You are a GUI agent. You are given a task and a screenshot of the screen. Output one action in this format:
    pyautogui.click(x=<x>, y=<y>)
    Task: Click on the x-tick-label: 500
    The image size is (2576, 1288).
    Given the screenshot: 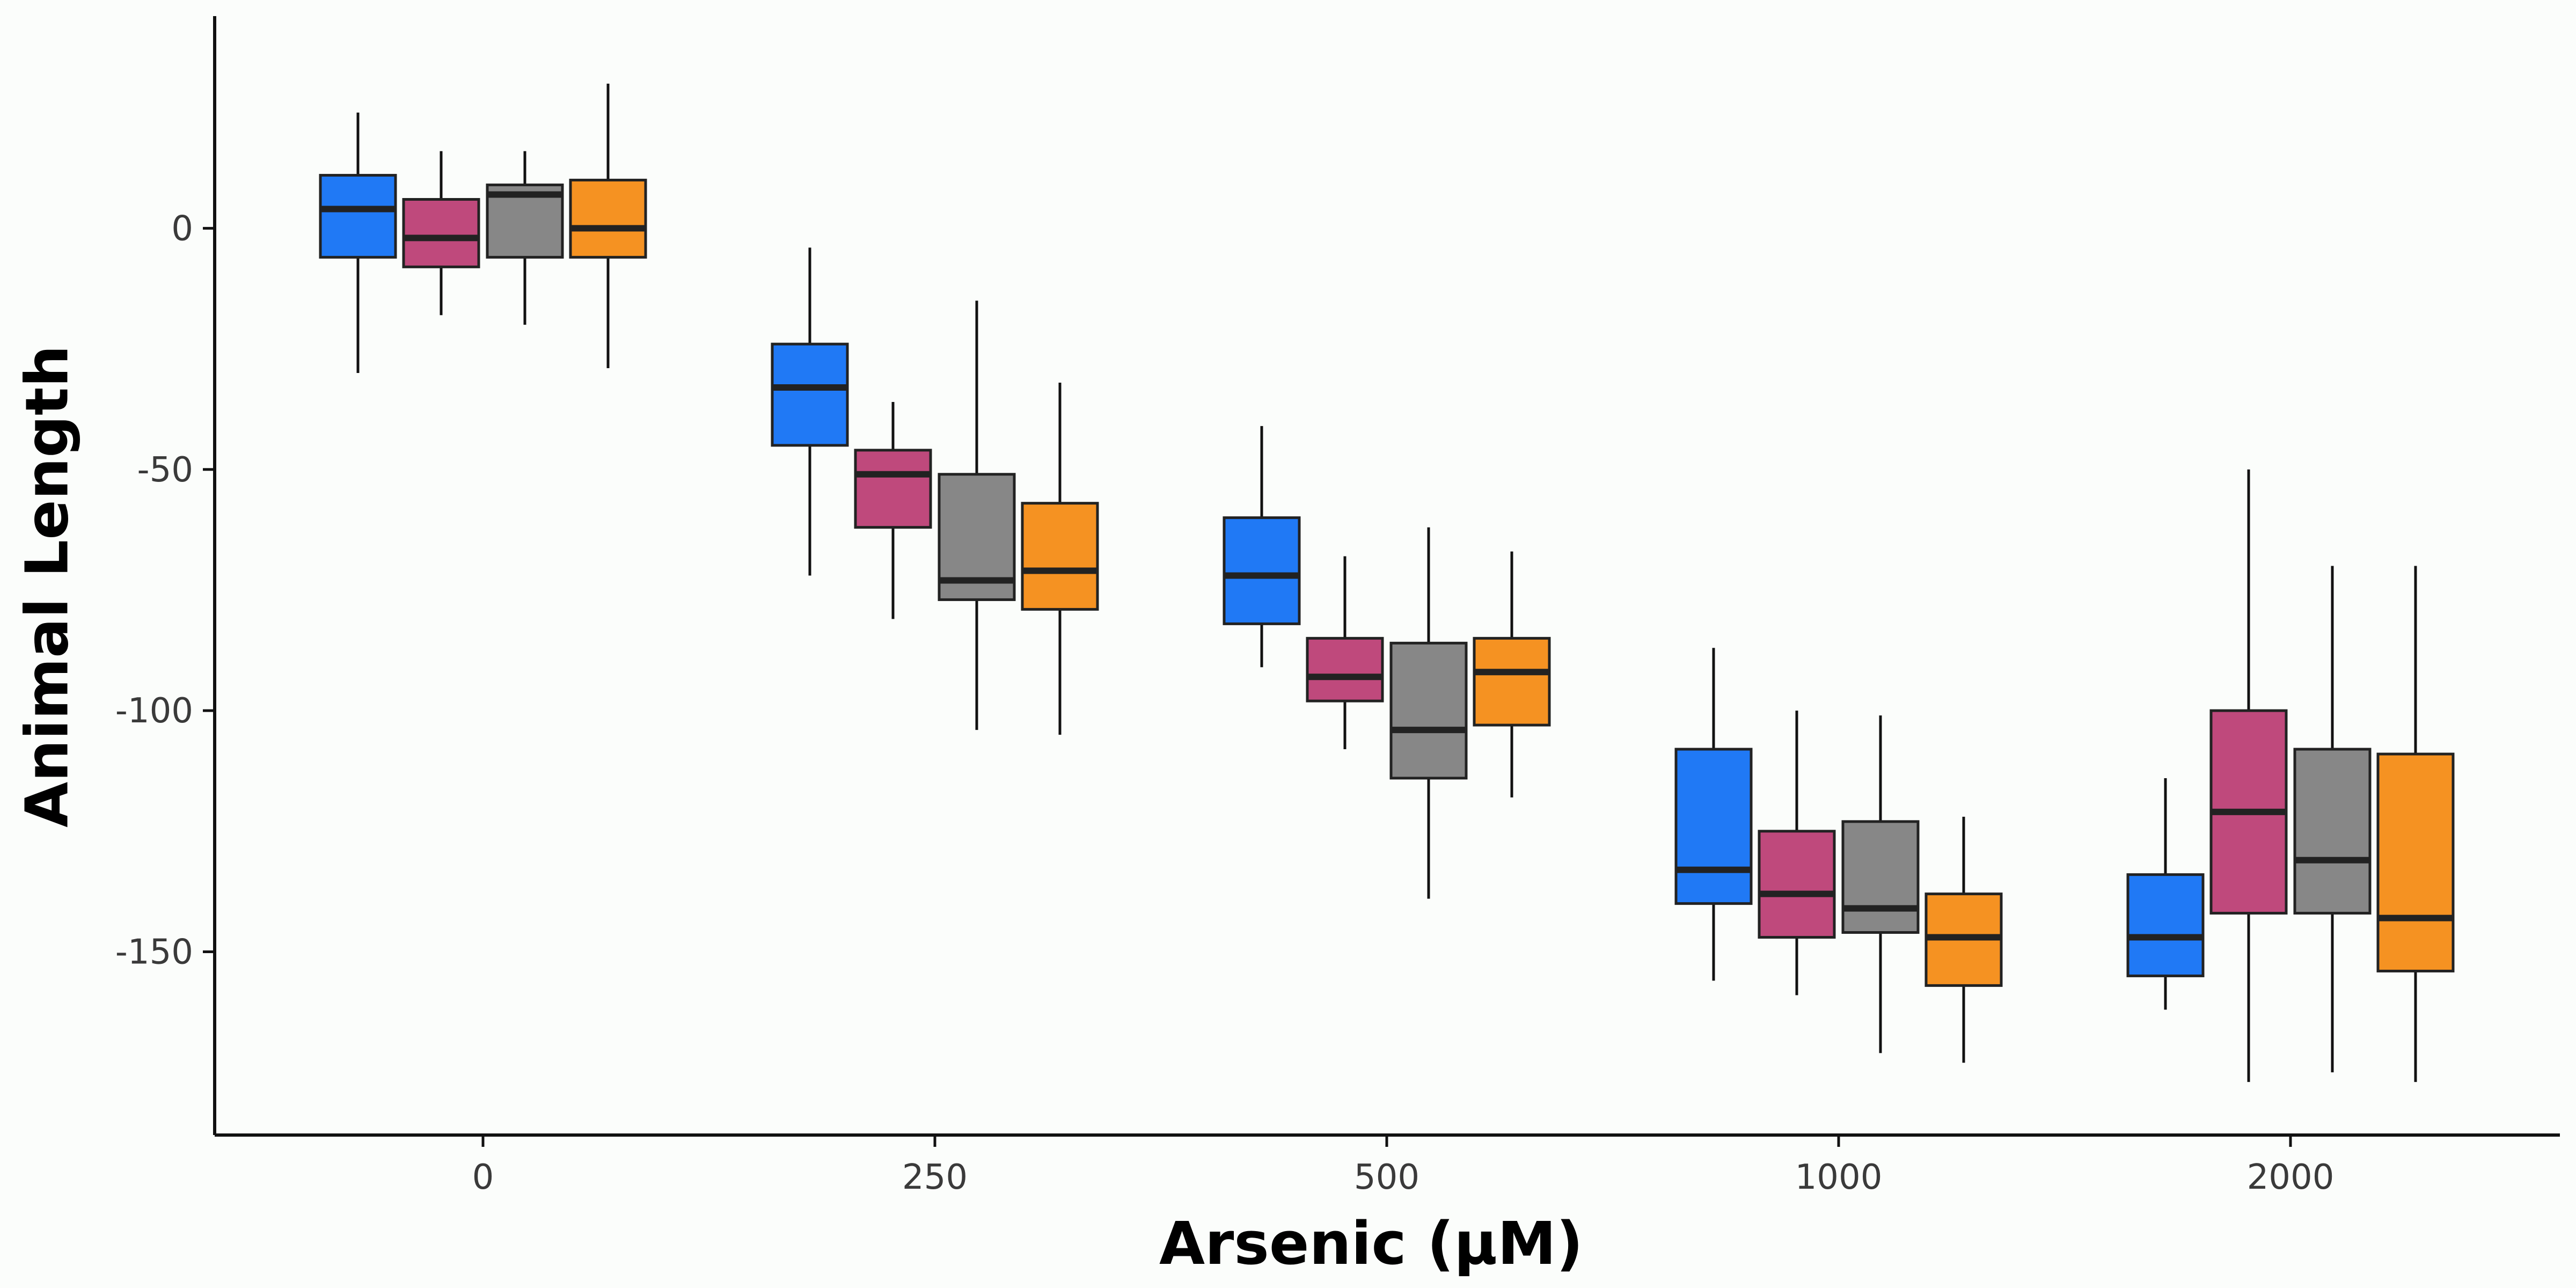 What is the action you would take?
    pyautogui.click(x=1386, y=1177)
    